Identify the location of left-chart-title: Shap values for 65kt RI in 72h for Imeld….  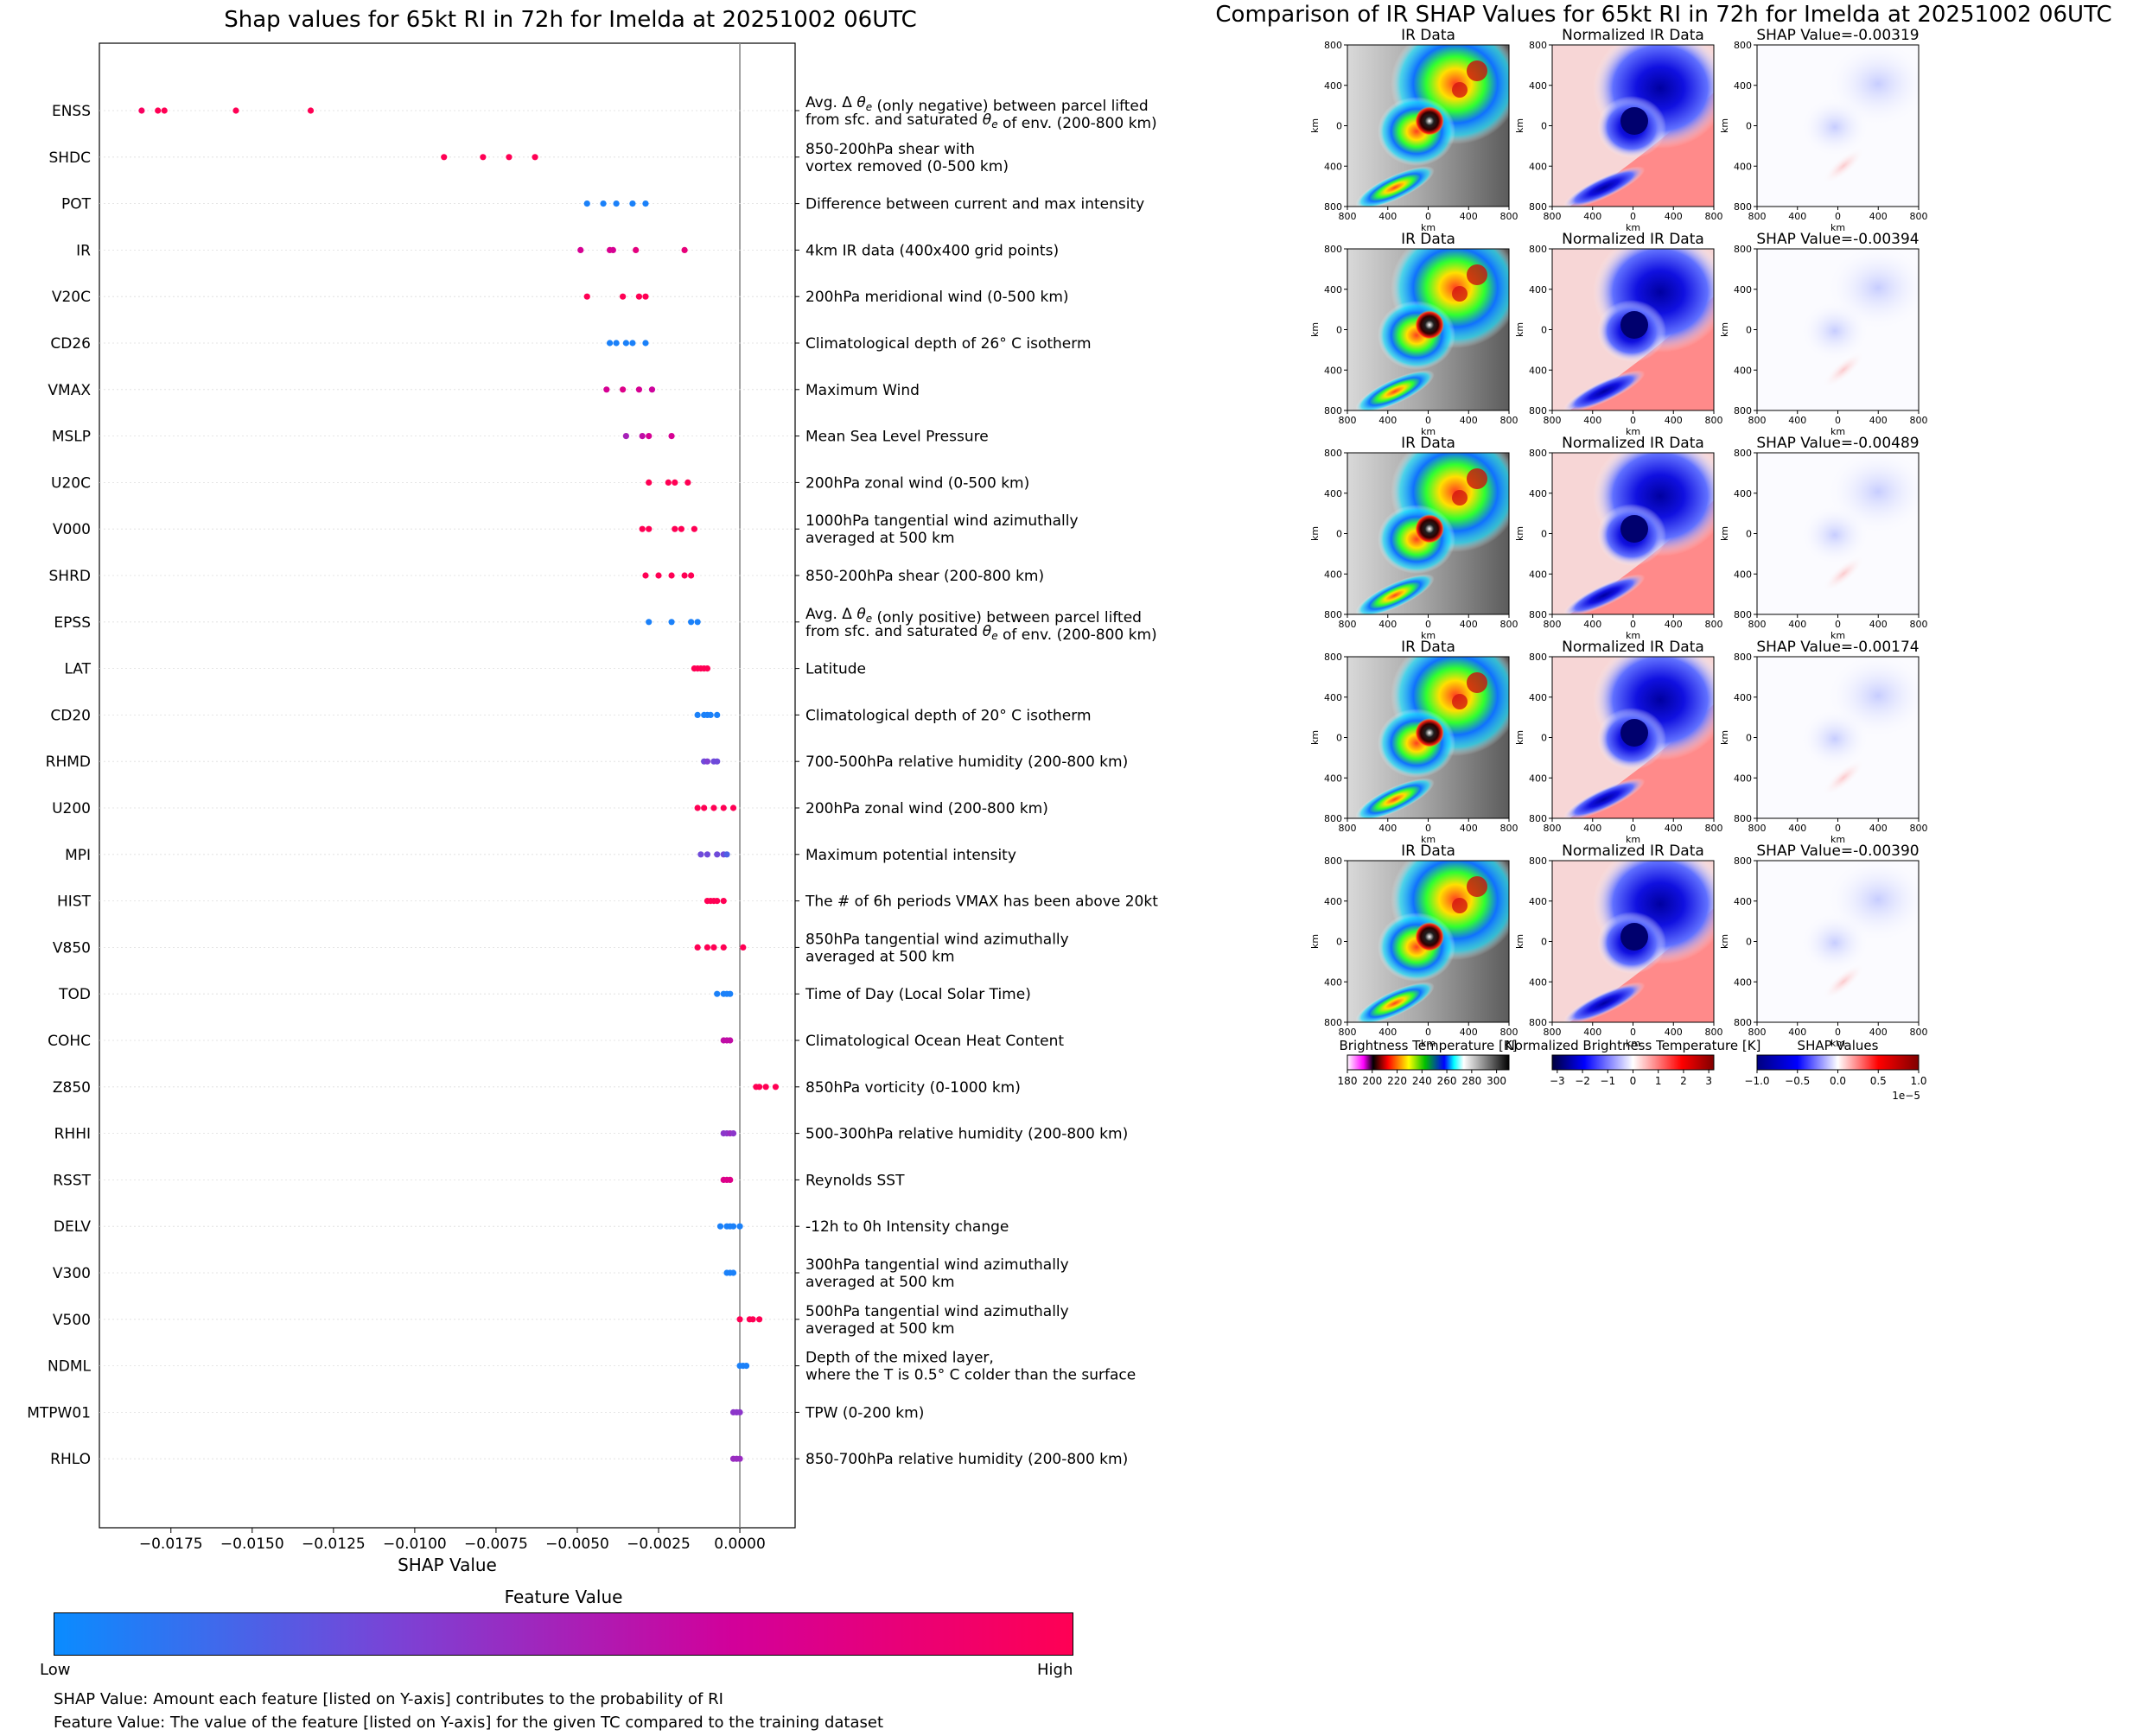
(570, 20).